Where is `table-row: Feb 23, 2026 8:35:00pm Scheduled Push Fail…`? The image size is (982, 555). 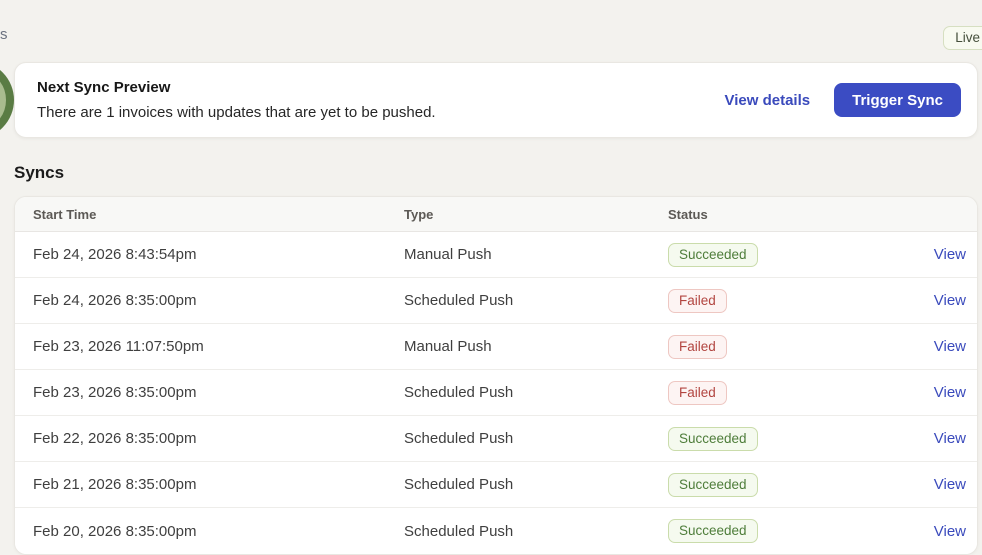 table-row: Feb 23, 2026 8:35:00pm Scheduled Push Fail… is located at coordinates (496, 393).